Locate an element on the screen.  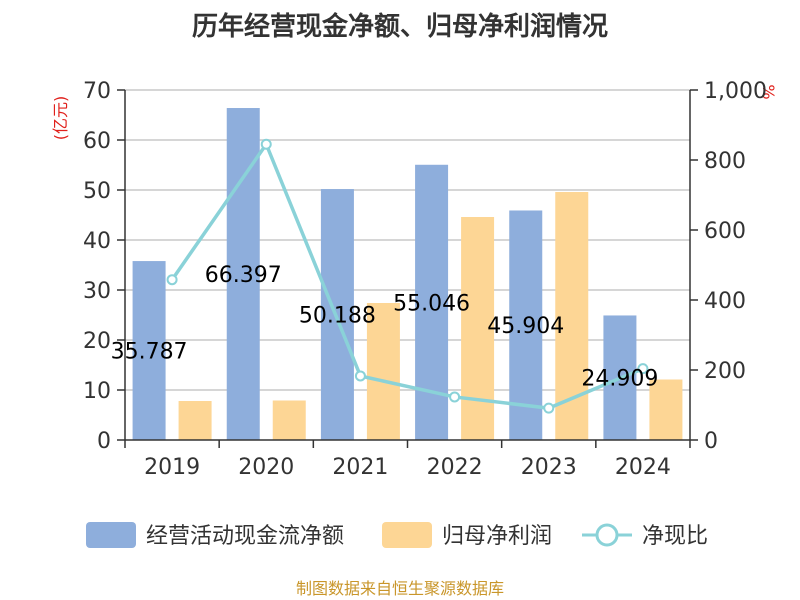
y-left-tick-label: 10 is located at coordinates (97, 391).